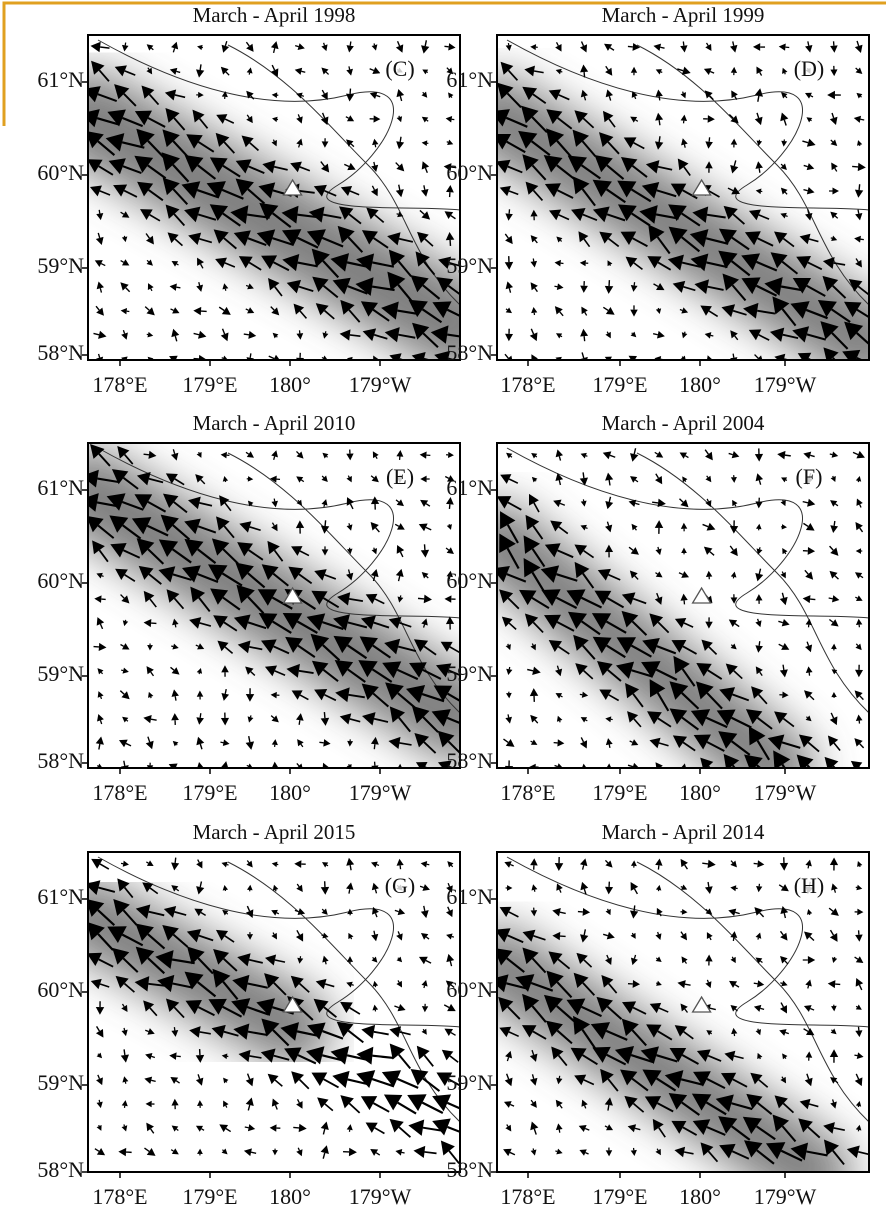 This screenshot has width=886, height=1228. What do you see at coordinates (209, 1196) in the screenshot?
I see `lon-label: 179°E` at bounding box center [209, 1196].